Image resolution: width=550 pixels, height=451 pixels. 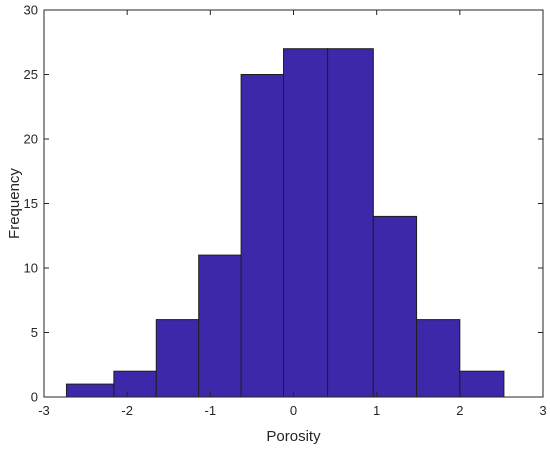 What do you see at coordinates (31, 203) in the screenshot?
I see `y-tick-label-3: 15` at bounding box center [31, 203].